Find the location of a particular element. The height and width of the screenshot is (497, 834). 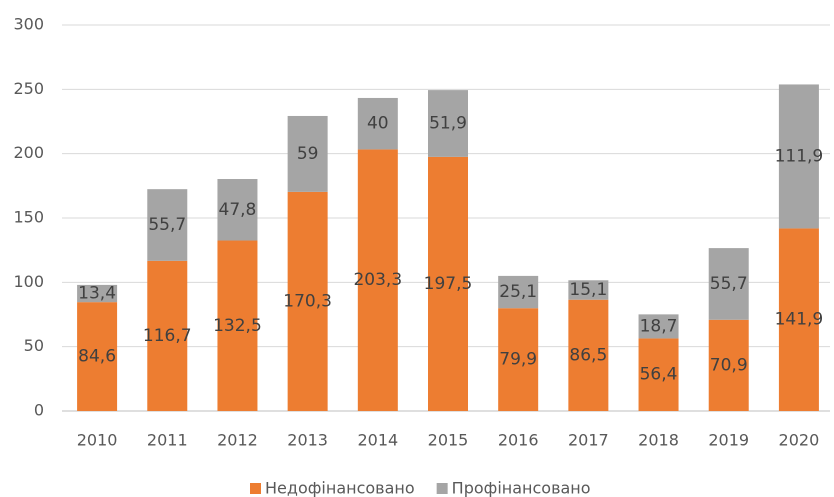

data-label: 51,9 is located at coordinates (448, 123).